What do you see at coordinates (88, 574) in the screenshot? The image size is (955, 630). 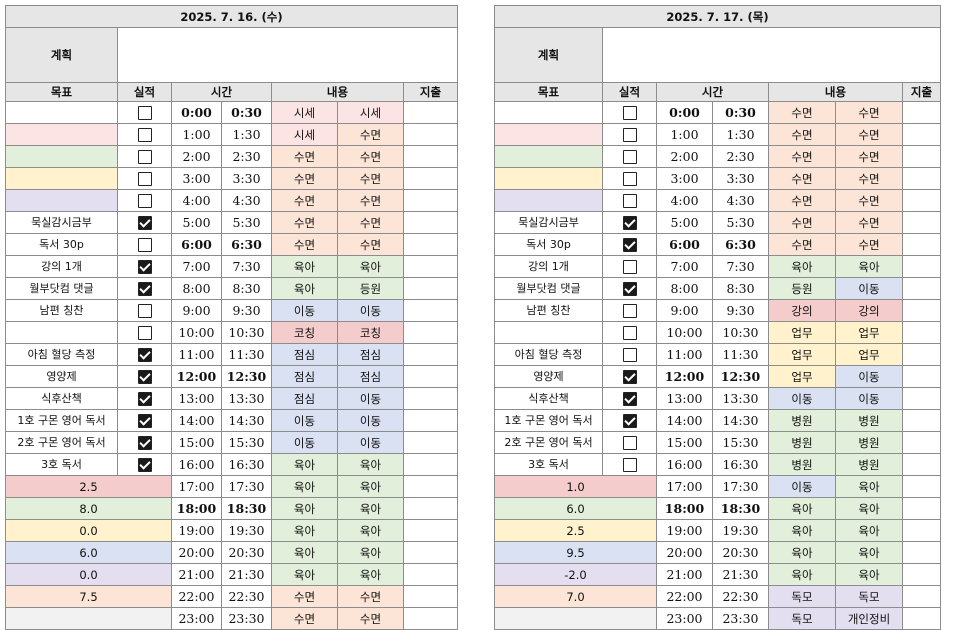 I see `summary-cell: 0.0` at bounding box center [88, 574].